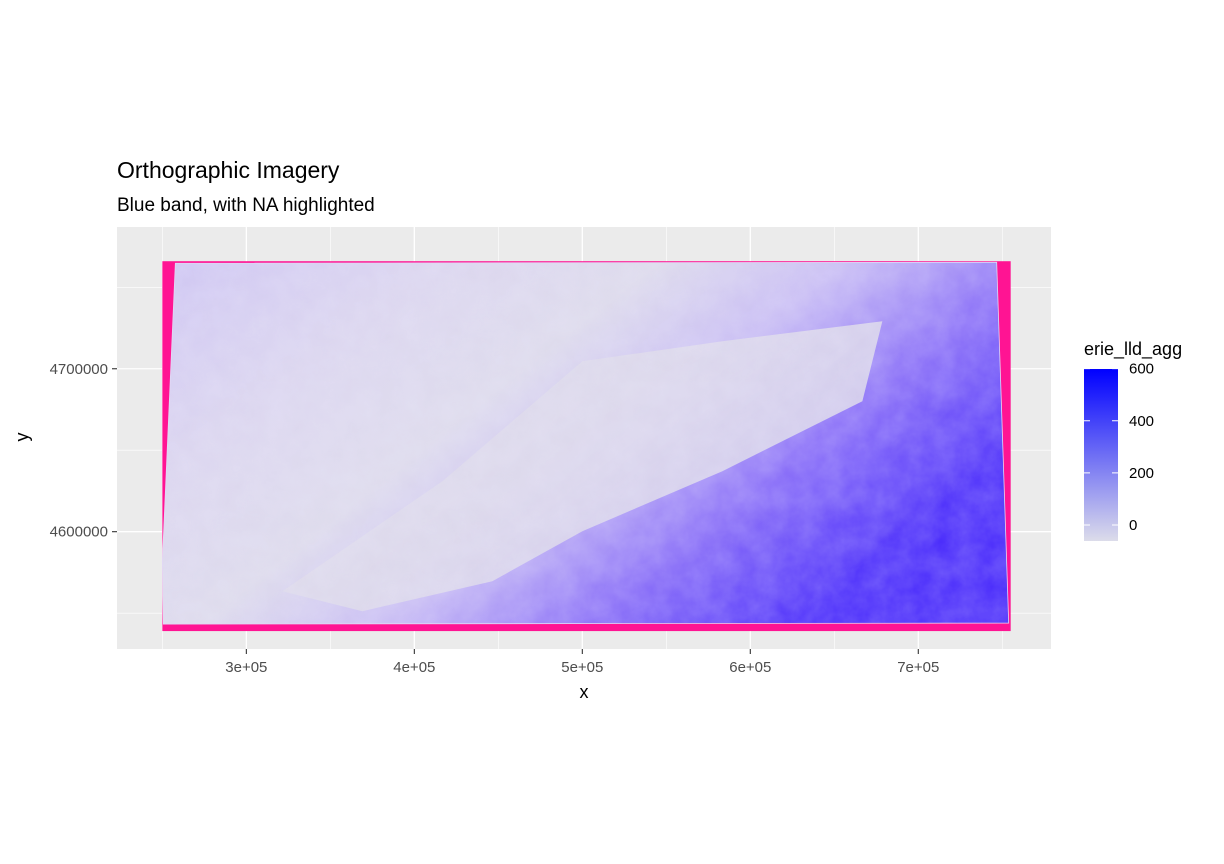  Describe the element at coordinates (1141, 369) in the screenshot. I see `legend-label-3: 600` at that location.